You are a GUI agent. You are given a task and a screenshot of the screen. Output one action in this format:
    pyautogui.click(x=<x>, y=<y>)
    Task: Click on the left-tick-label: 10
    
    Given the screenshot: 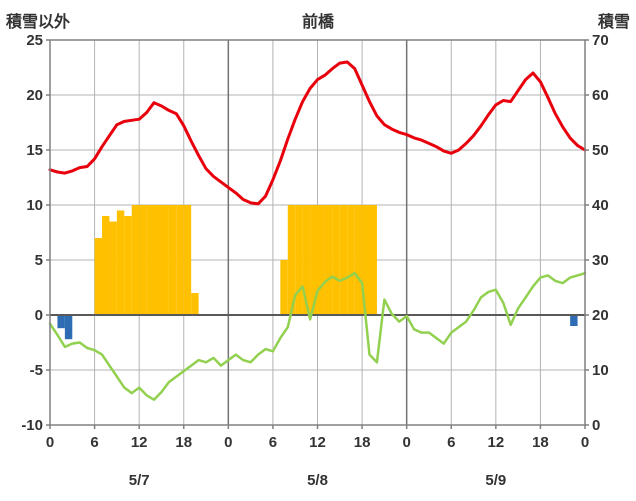 What is the action you would take?
    pyautogui.click(x=34, y=205)
    